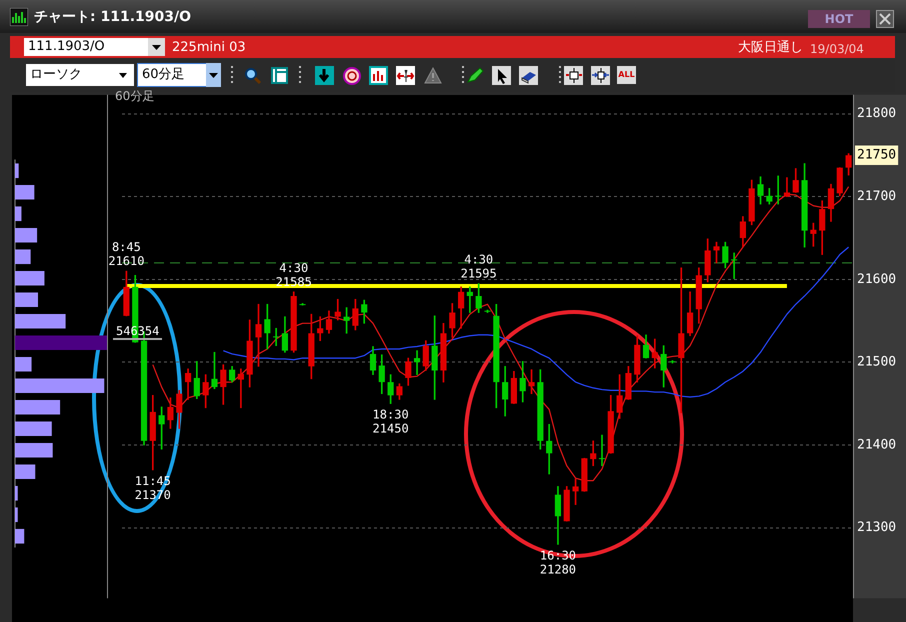  Describe the element at coordinates (876, 155) in the screenshot. I see `y-tick-label: 21750` at that location.